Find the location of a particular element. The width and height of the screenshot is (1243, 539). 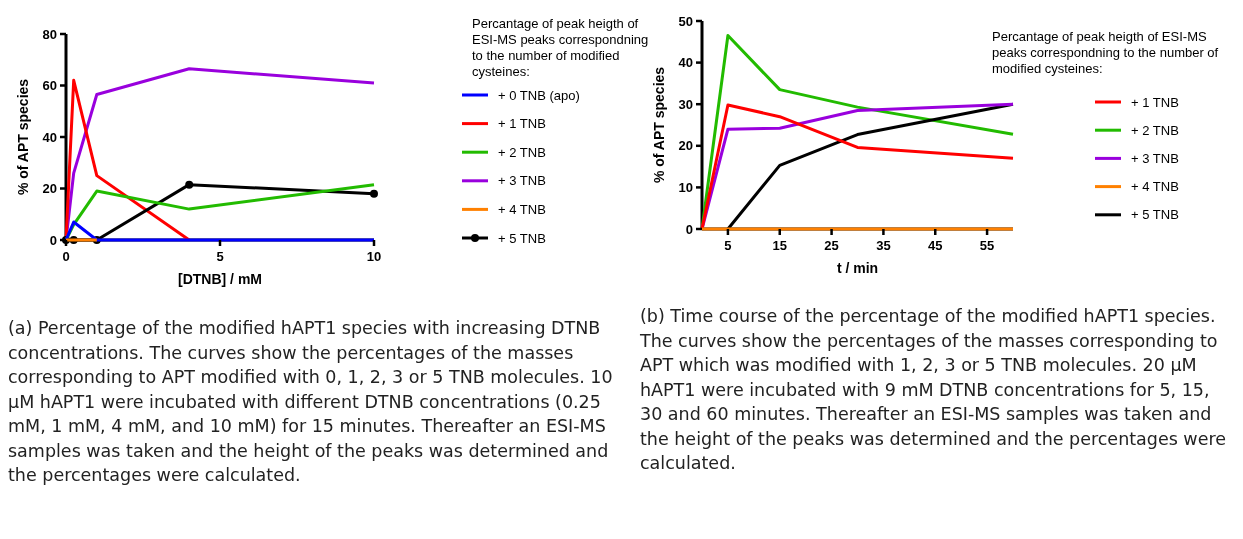

y-tick-label: 50 is located at coordinates (685, 21).